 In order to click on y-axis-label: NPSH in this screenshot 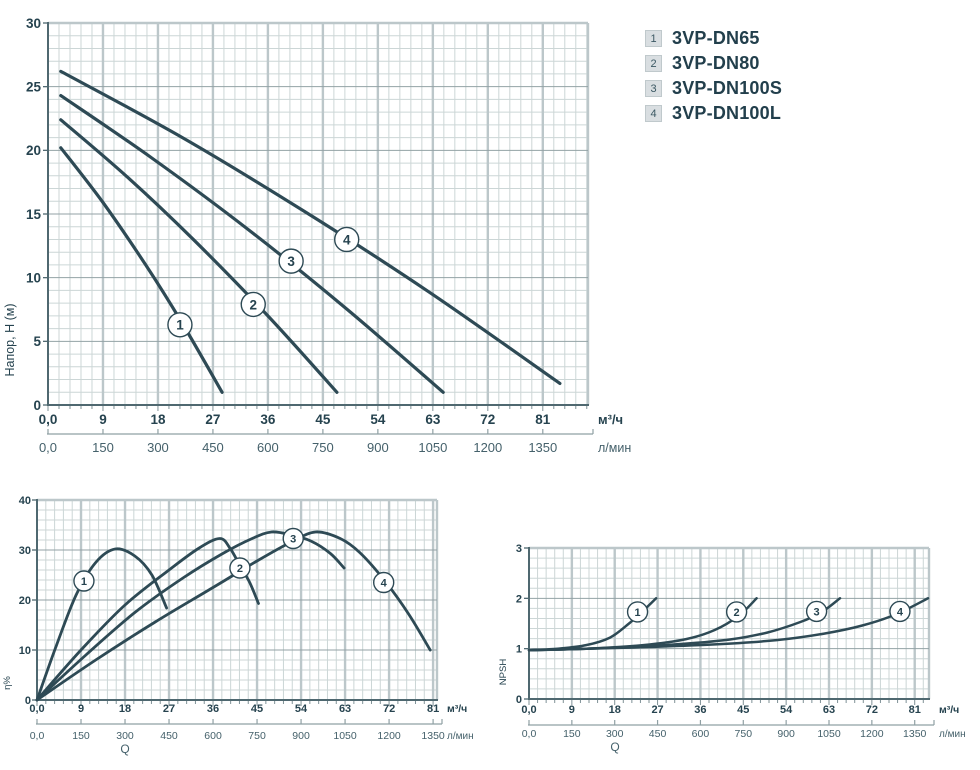, I will do `click(503, 672)`.